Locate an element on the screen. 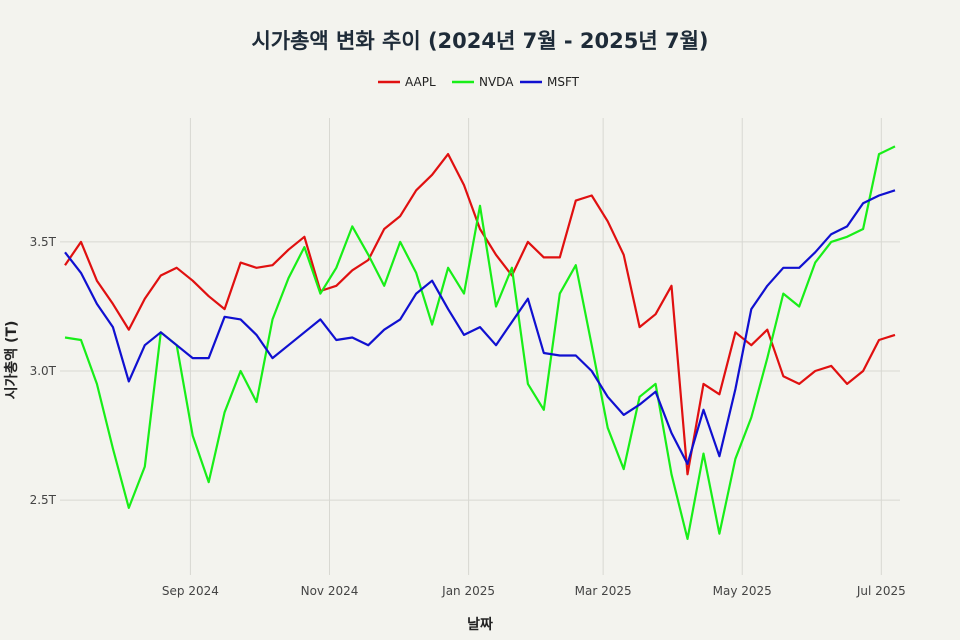 Image resolution: width=960 pixels, height=640 pixels. legend-label: NVDA is located at coordinates (496, 82).